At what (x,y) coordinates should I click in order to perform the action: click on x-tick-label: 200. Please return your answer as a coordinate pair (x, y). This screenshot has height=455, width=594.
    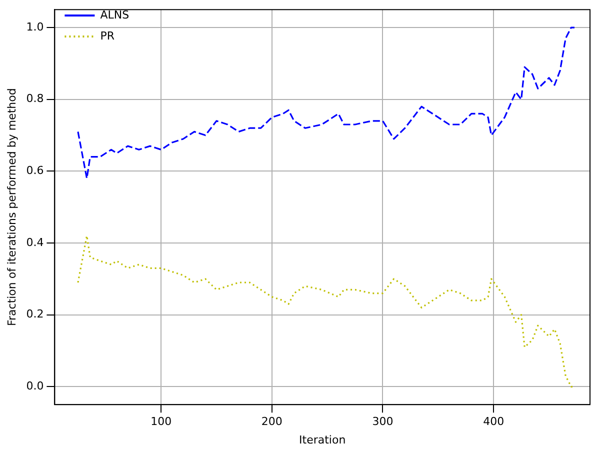
    Looking at the image, I should click on (271, 421).